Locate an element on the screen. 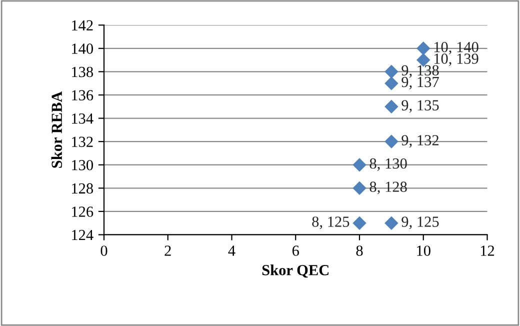  data-label: 8, 128 is located at coordinates (388, 188).